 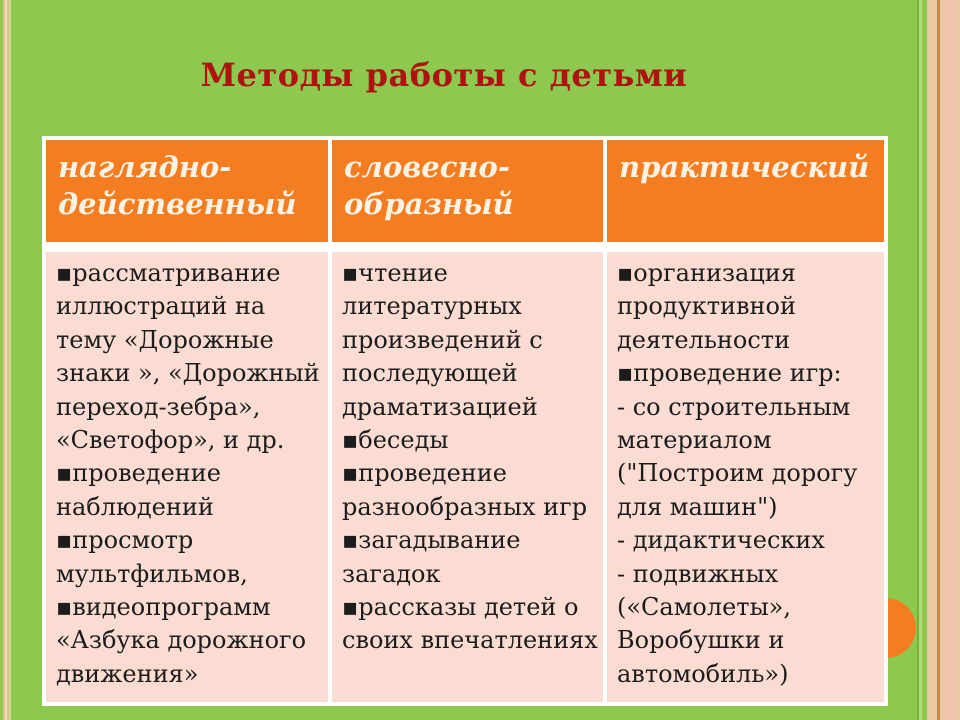 I want to click on right-border-stripes, so click(x=938, y=360).